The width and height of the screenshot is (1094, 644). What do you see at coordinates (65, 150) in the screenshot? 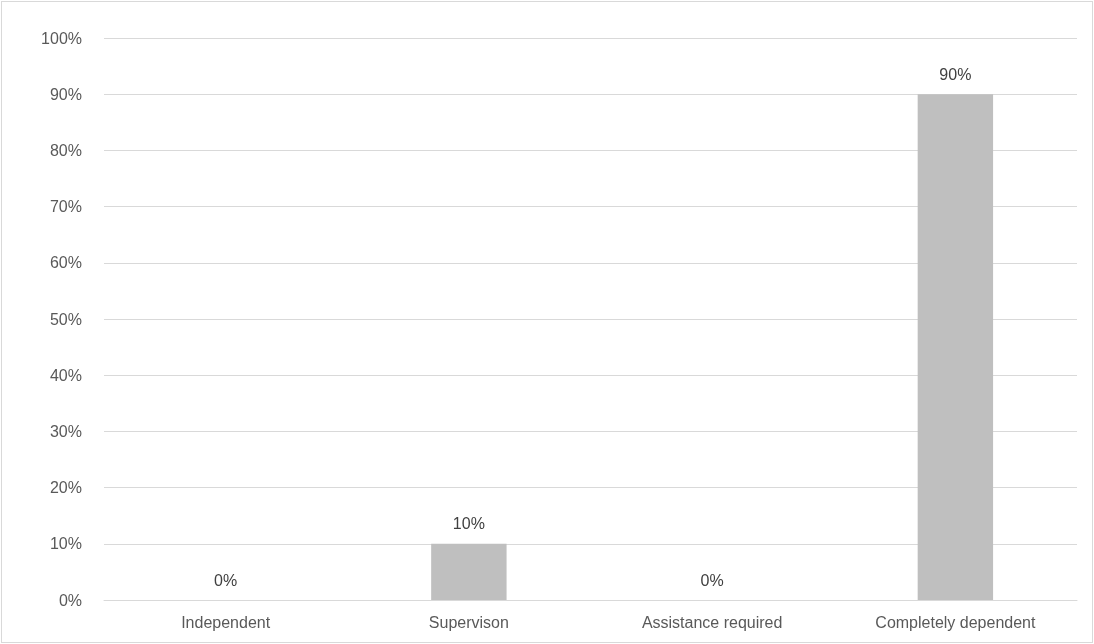
I see `y-tick-label: 80%` at bounding box center [65, 150].